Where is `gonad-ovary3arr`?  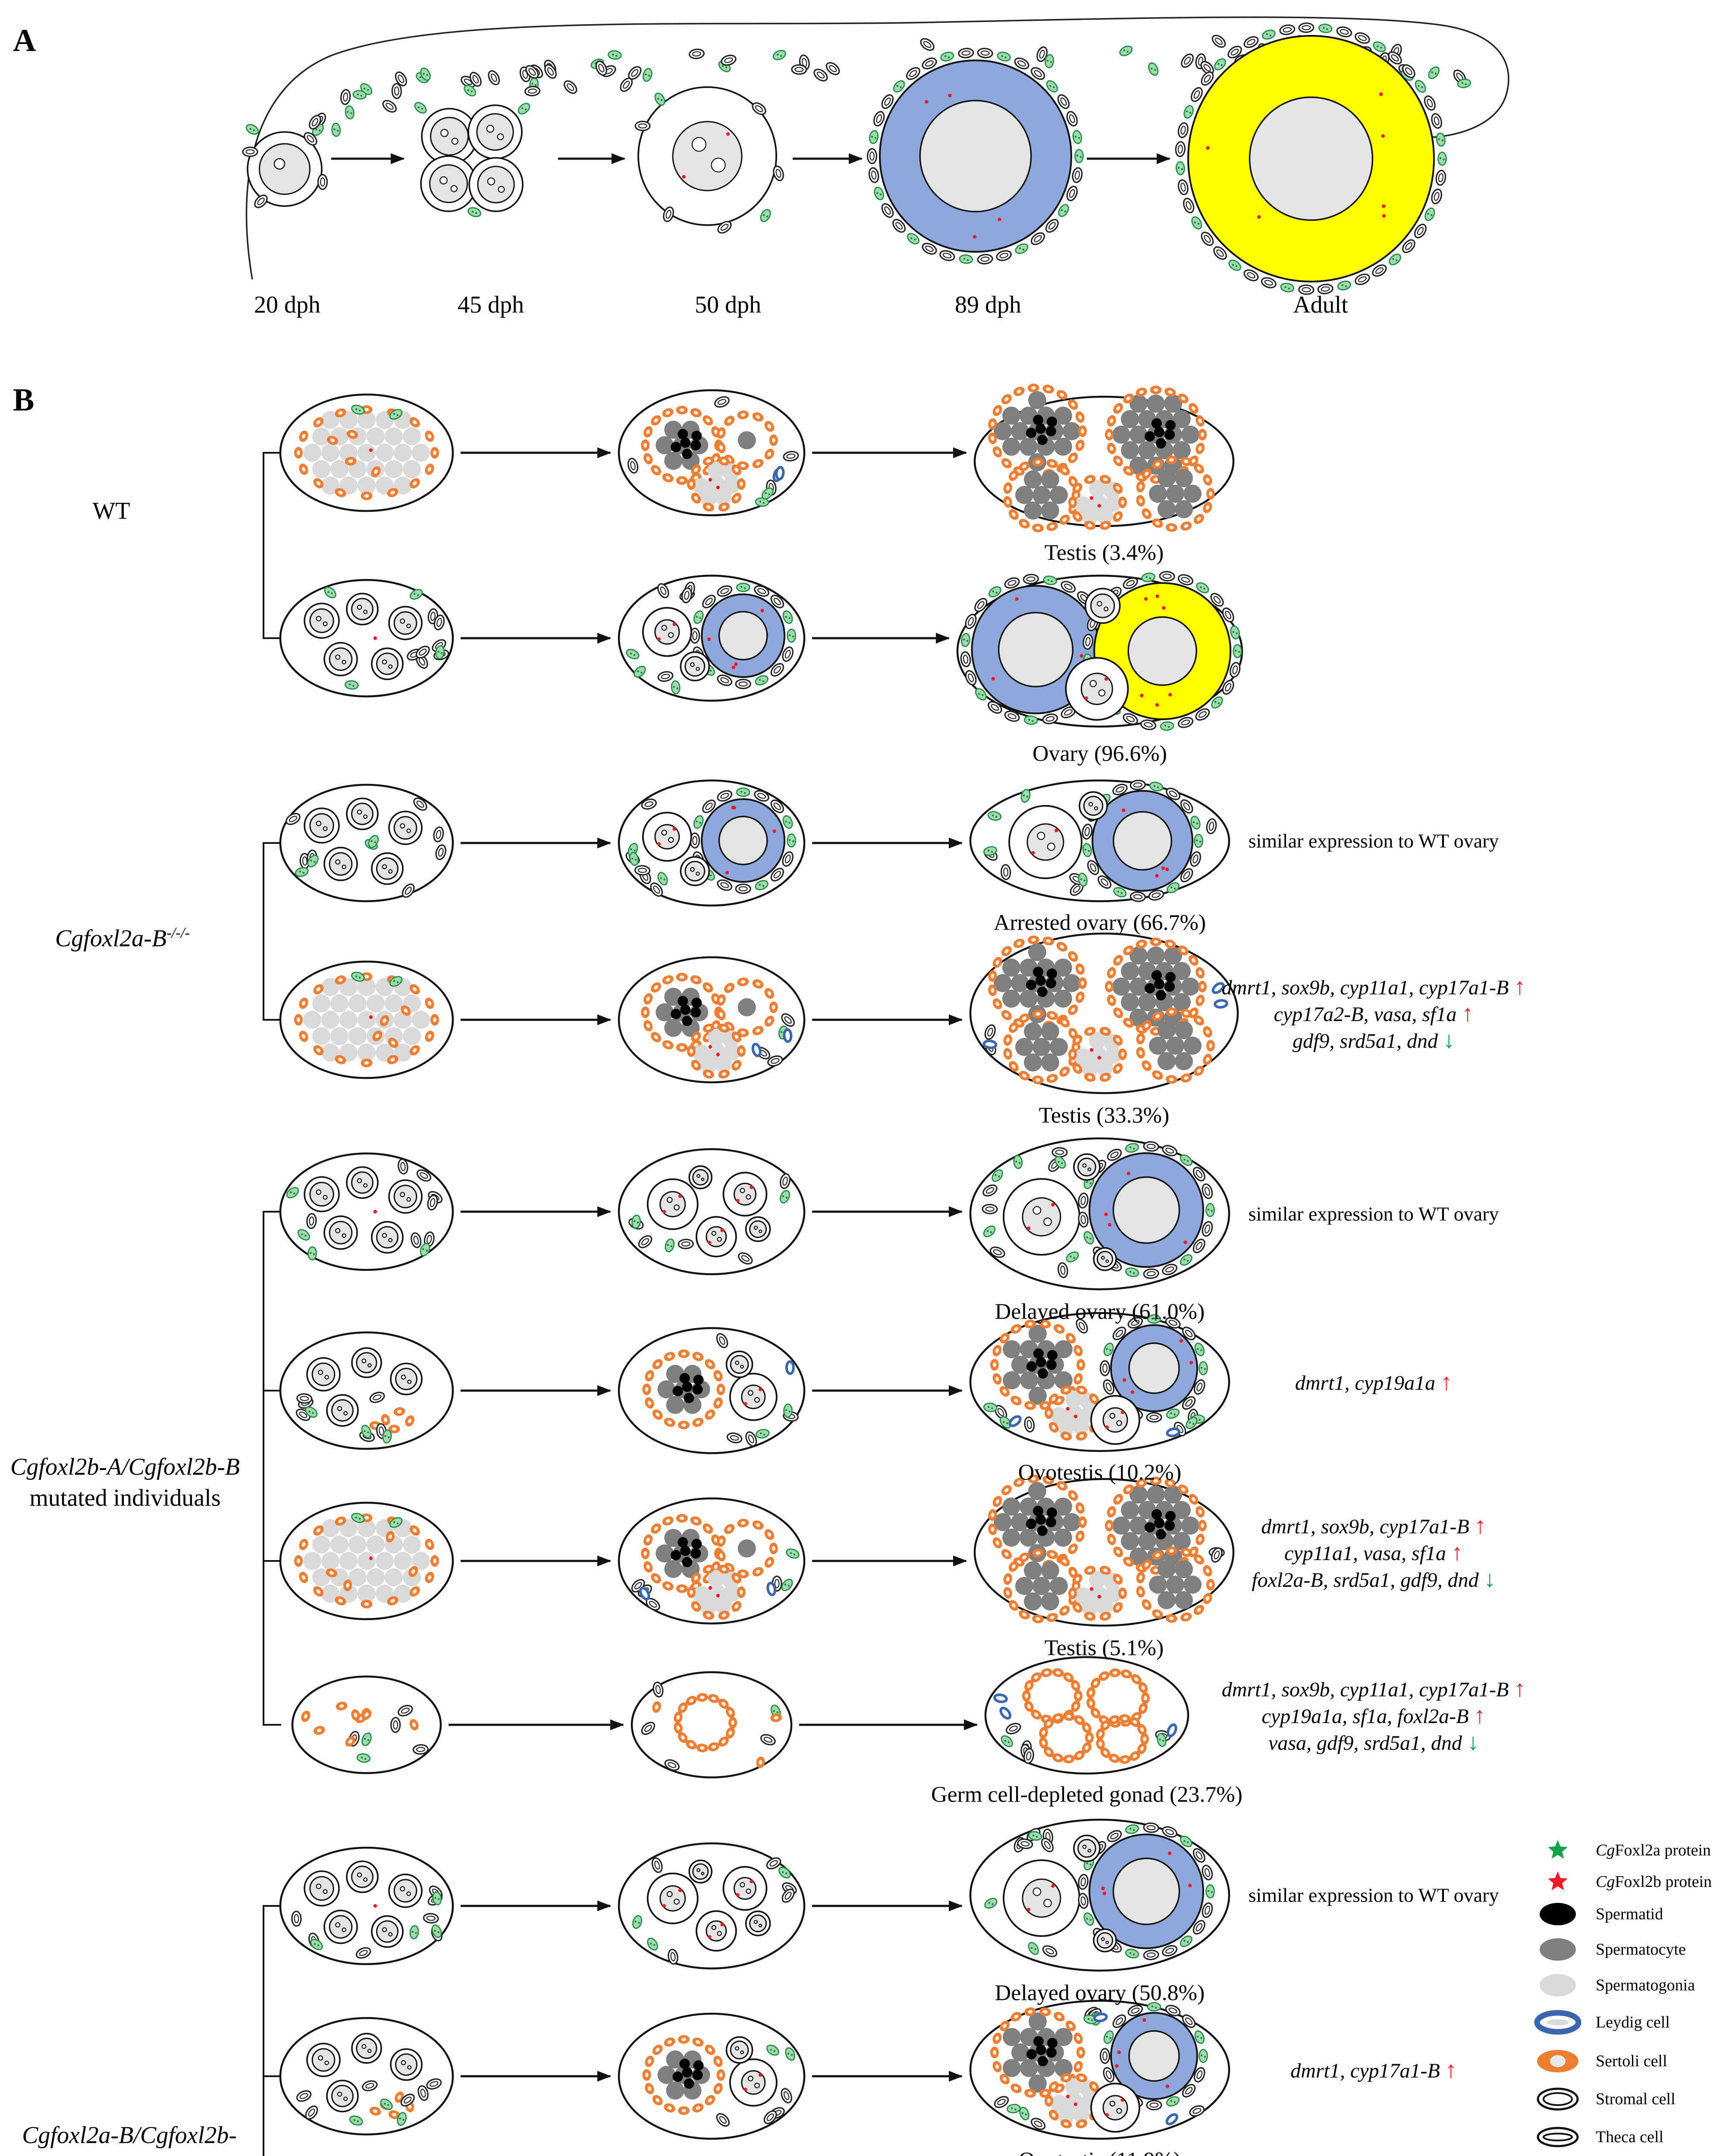
gonad-ovary3arr is located at coordinates (1099, 841).